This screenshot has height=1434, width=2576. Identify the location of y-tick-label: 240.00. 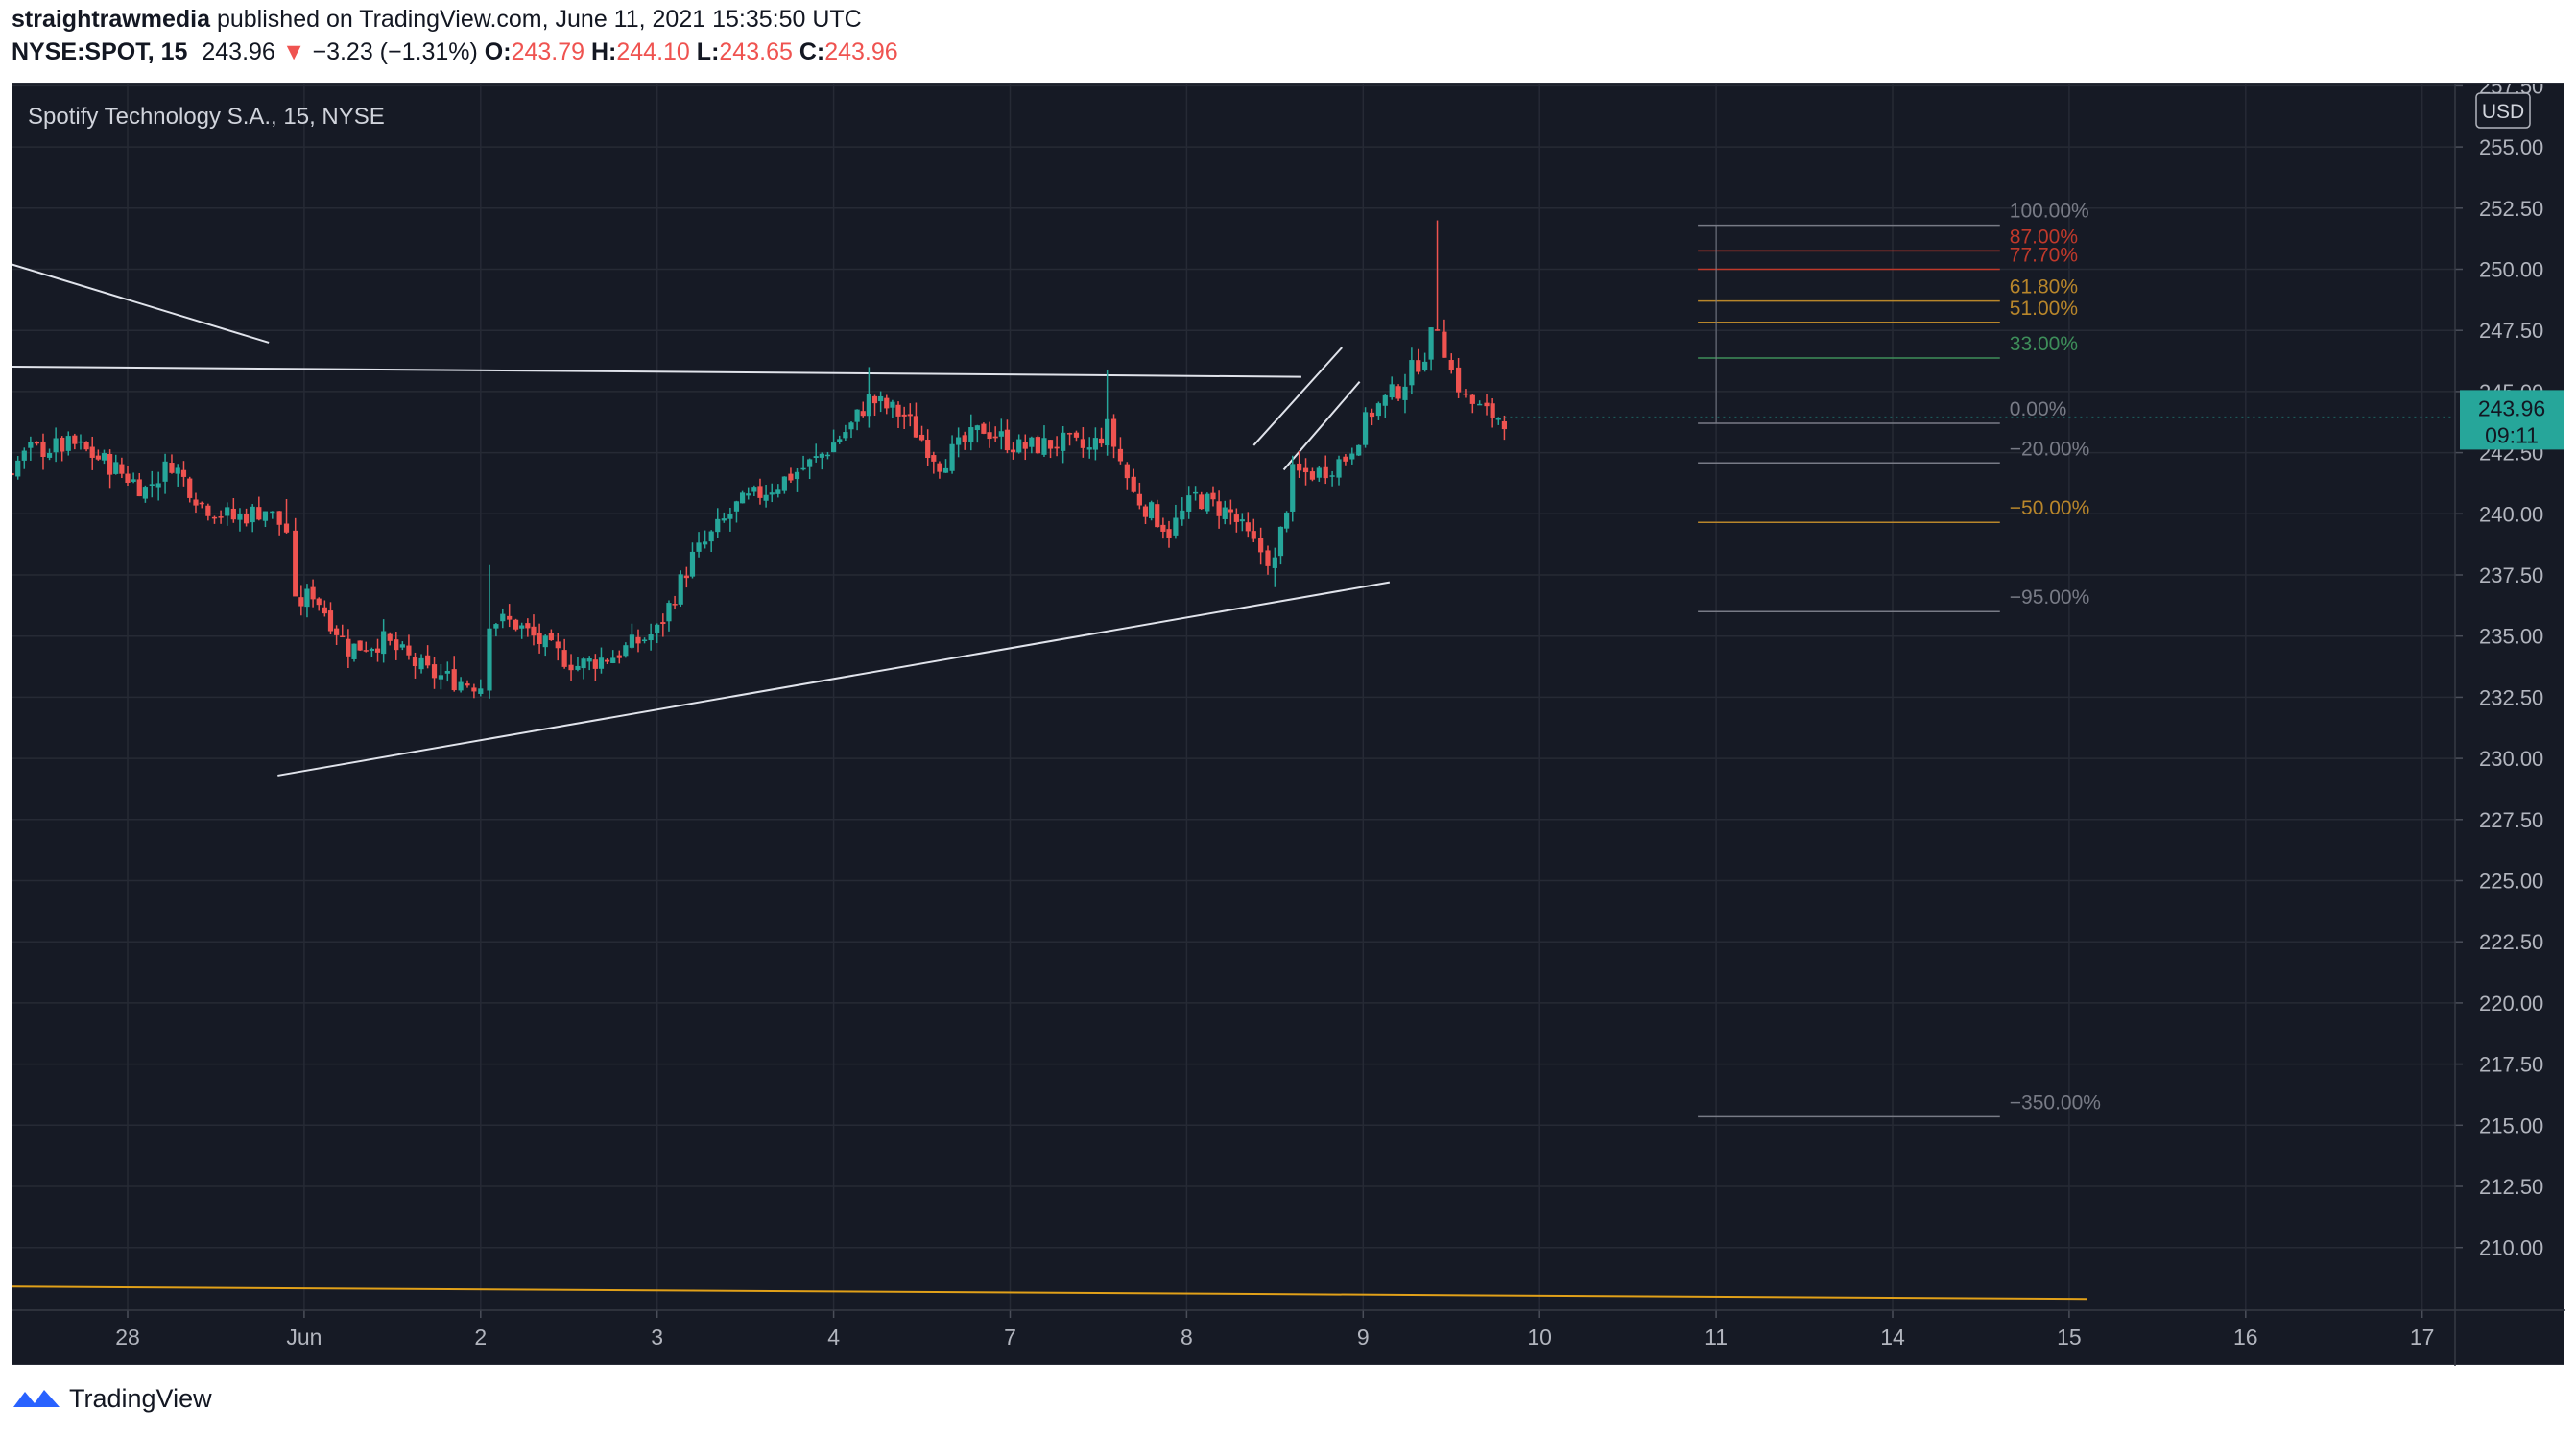
(2511, 514).